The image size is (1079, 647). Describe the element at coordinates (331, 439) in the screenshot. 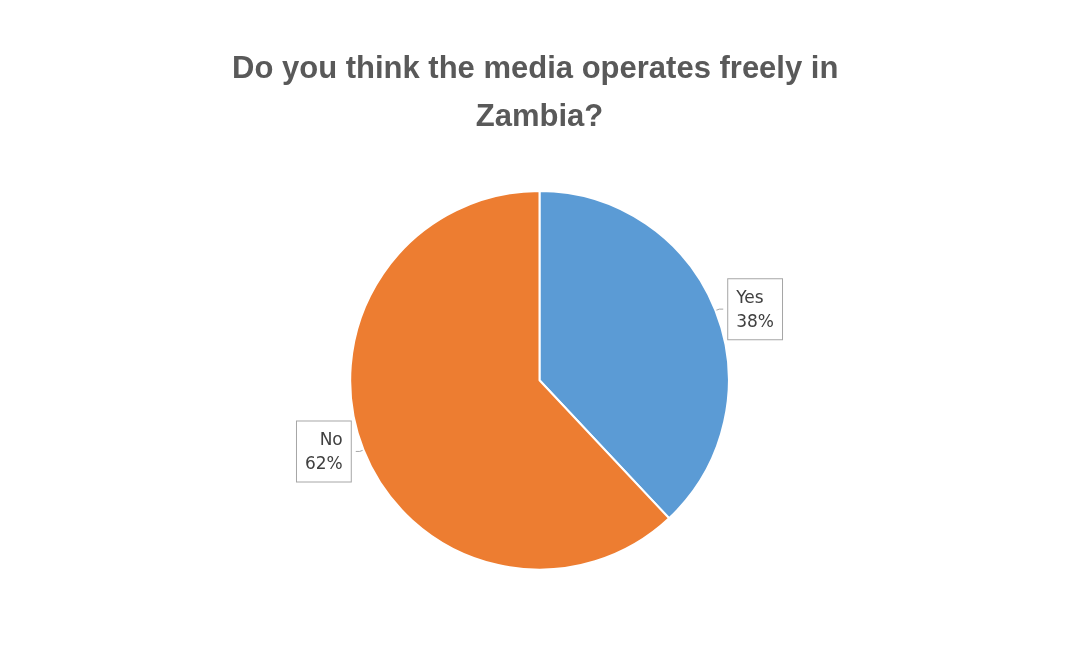

I see `slice-label: No` at that location.